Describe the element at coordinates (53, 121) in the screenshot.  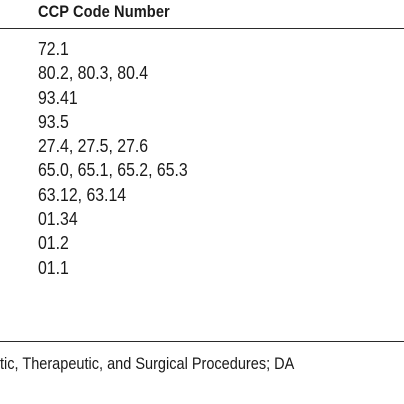
I see `table-row: 93.5` at that location.